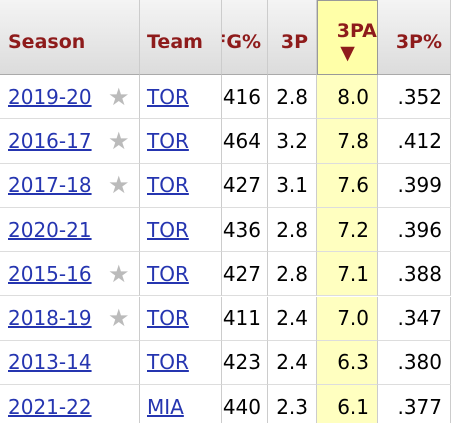 The height and width of the screenshot is (423, 451). I want to click on stat-value: 6.1, so click(353, 406).